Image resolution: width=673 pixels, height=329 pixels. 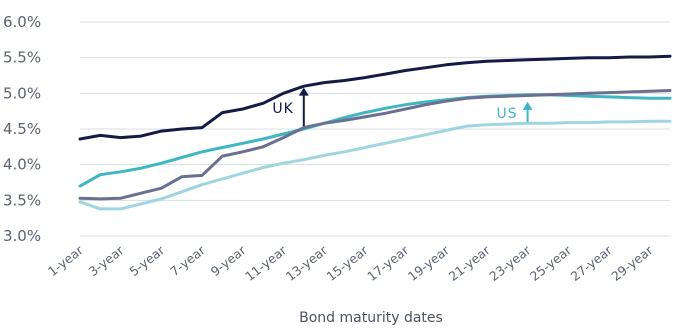 I want to click on x-axis-label: Bond maturity dates, so click(x=371, y=318).